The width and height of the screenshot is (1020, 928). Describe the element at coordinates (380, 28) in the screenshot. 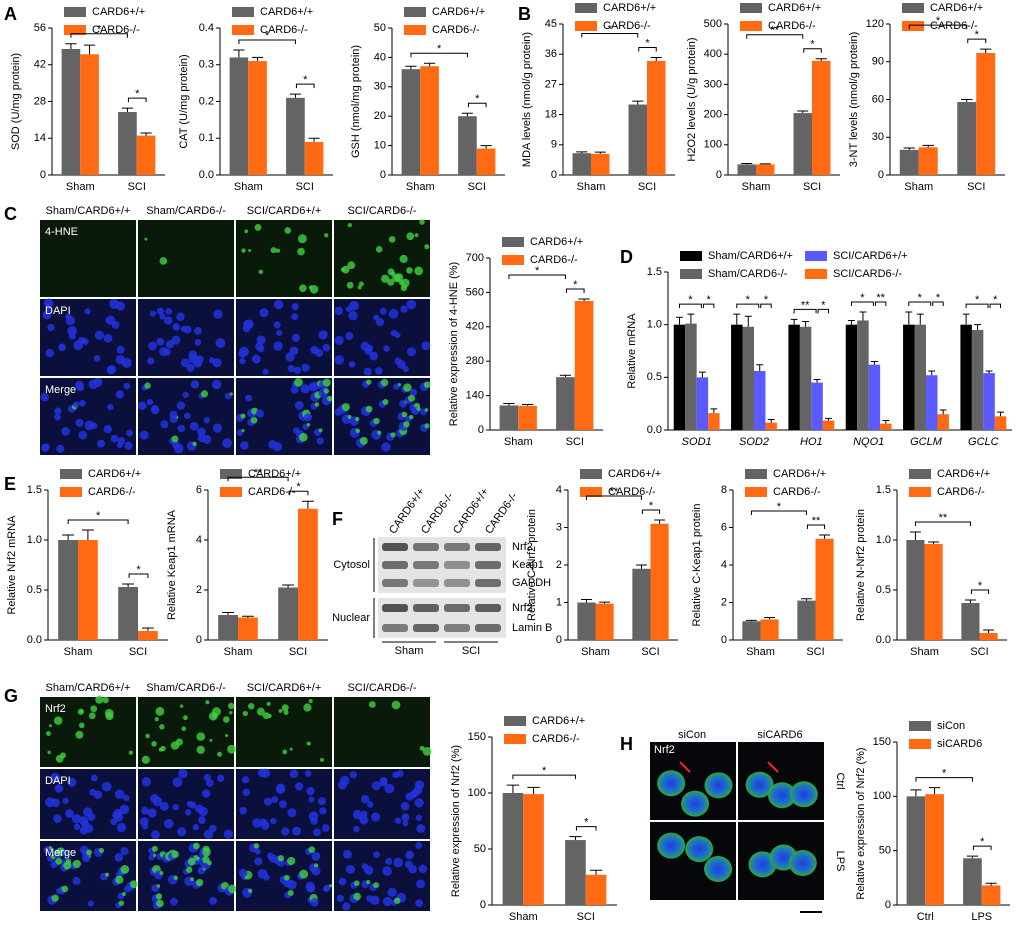

I see `y-tick-label: 50` at that location.